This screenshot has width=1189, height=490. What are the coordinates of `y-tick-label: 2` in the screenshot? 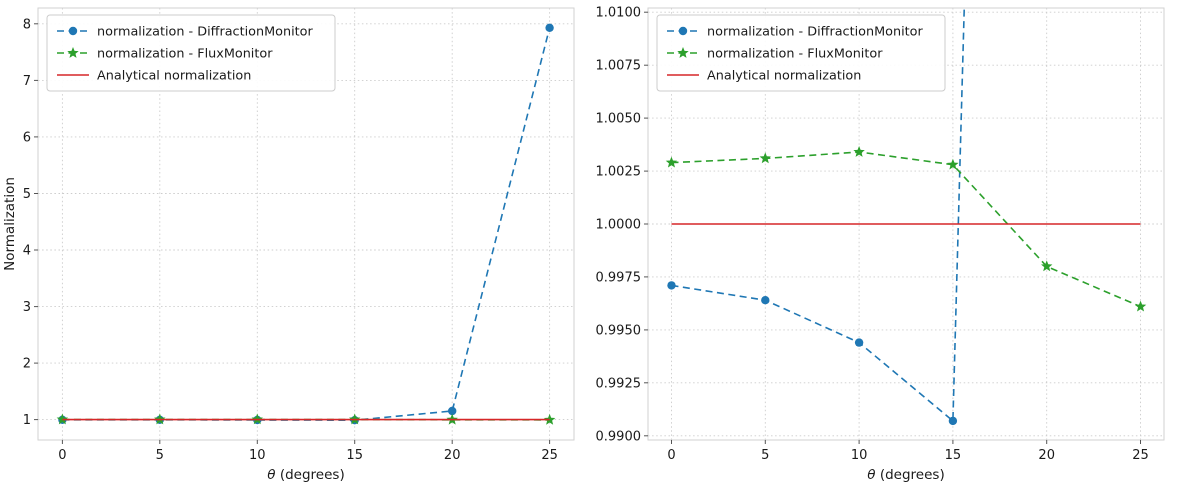 It's located at (27, 364).